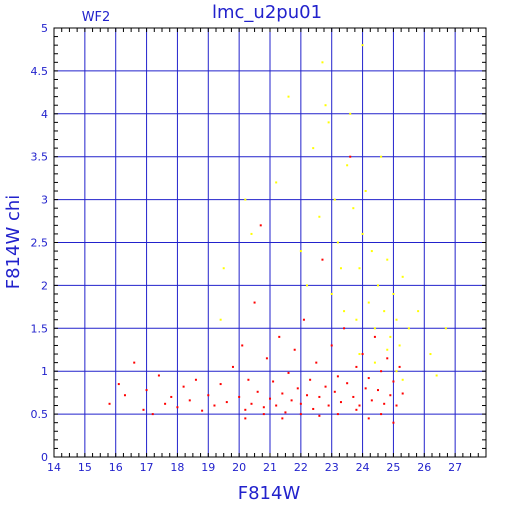 The height and width of the screenshot is (512, 512). I want to click on x-tick-label: 23, so click(332, 467).